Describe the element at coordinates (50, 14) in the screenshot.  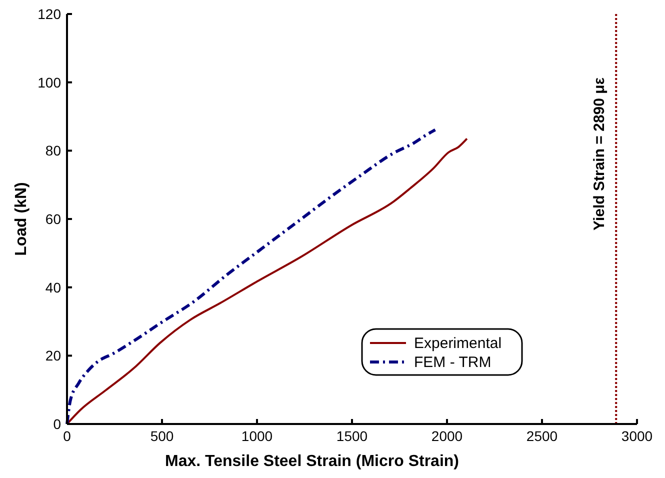
I see `y-tick-label: 120` at that location.